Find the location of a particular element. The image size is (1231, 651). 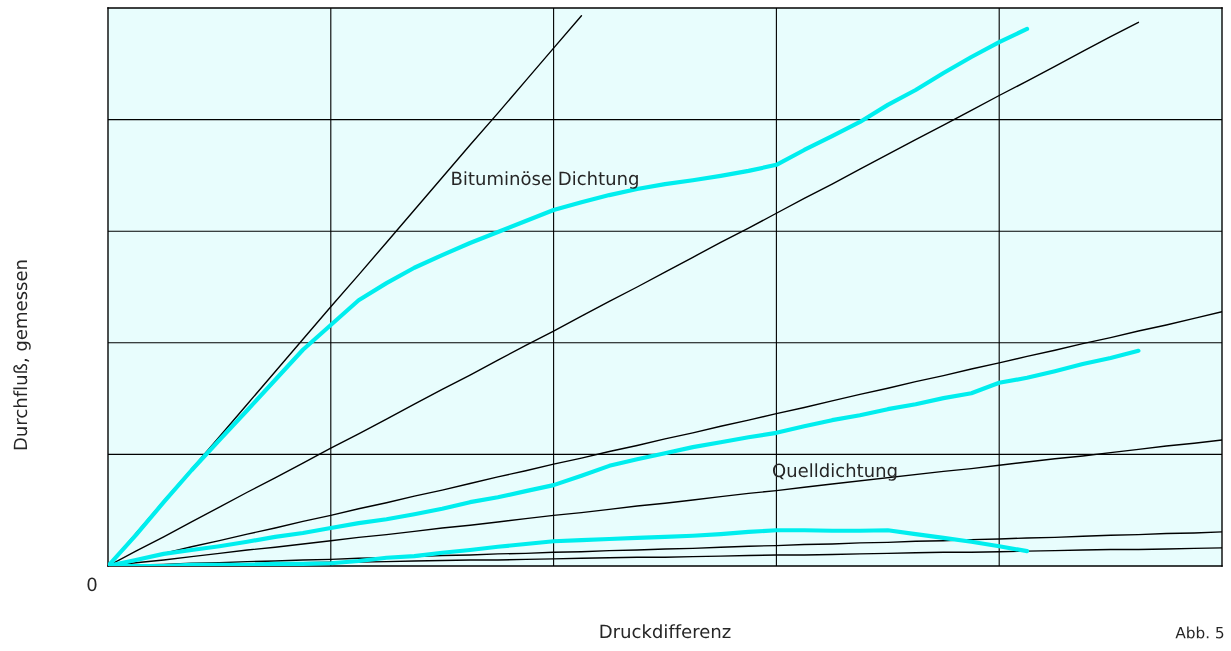

y-axis-title: Durchfluß, gemessen is located at coordinates (22, 355).